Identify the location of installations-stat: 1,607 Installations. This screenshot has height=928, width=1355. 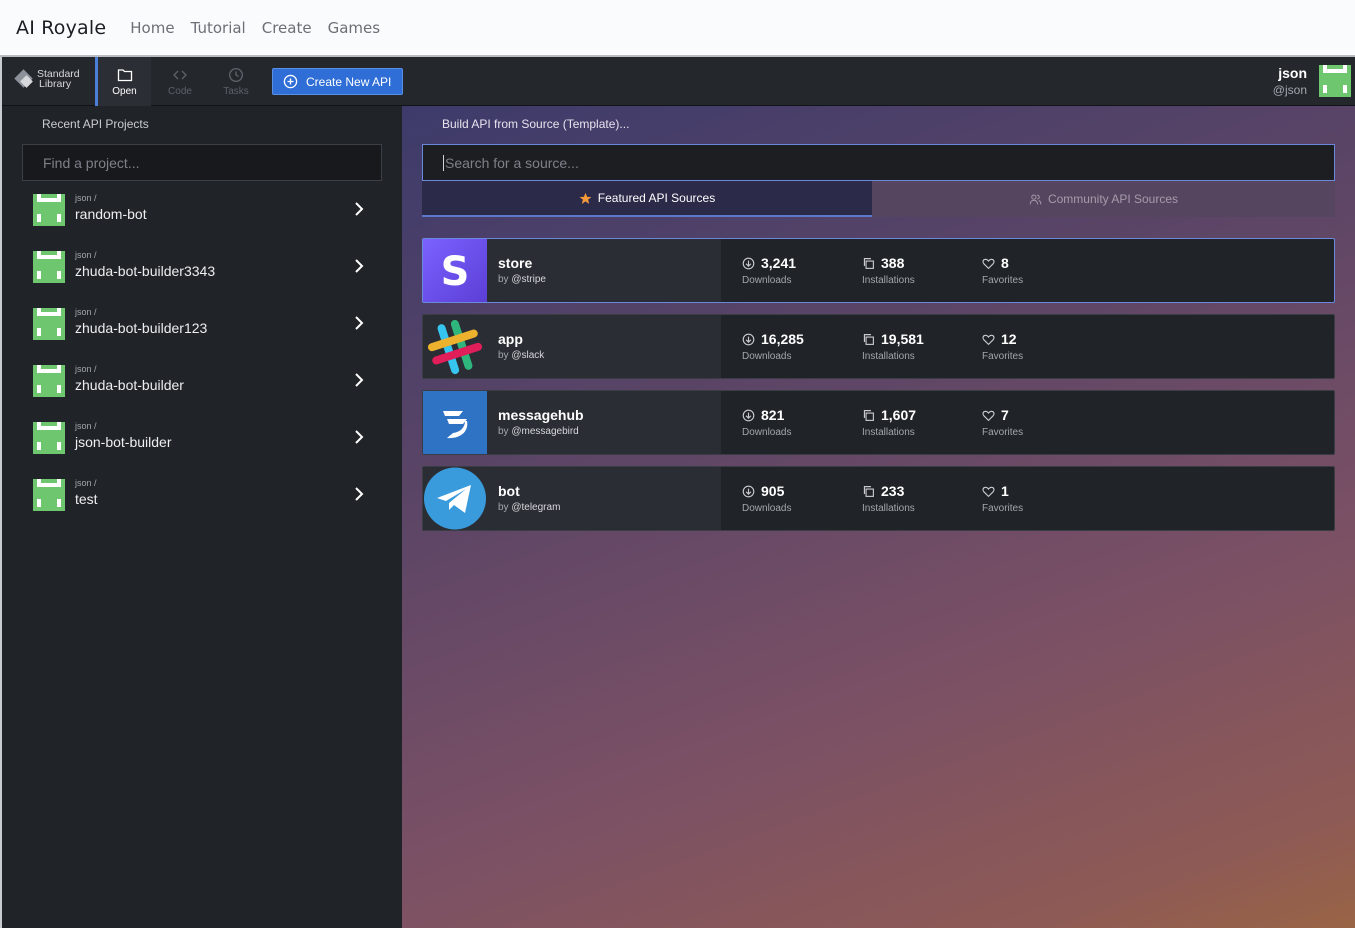
(889, 422).